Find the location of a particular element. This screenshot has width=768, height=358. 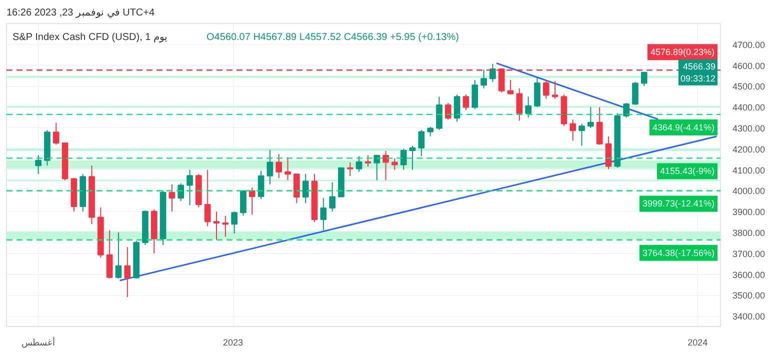

y-tick-label: 4500.00 is located at coordinates (749, 87).